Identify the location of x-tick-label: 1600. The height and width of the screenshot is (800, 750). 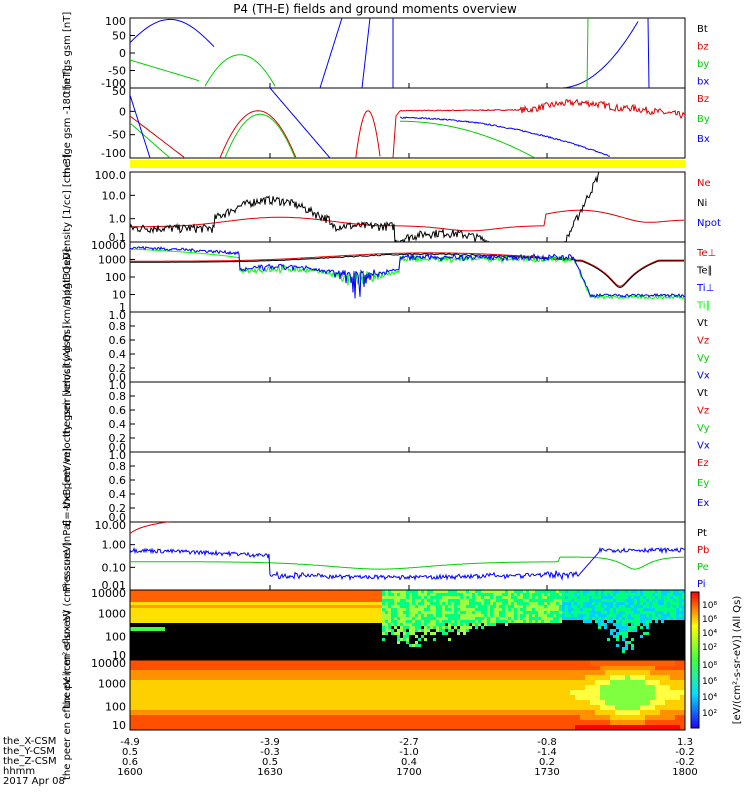
(129, 772).